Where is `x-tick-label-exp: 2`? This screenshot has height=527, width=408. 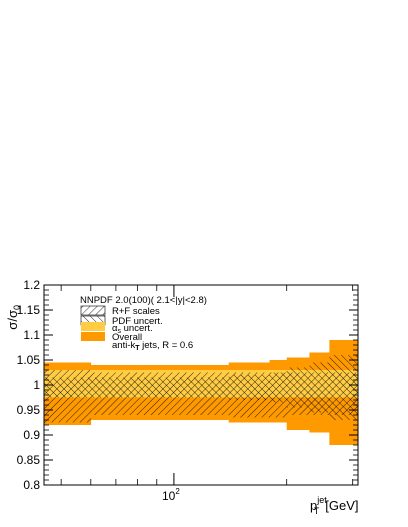
x-tick-label-exp: 2 is located at coordinates (177, 491).